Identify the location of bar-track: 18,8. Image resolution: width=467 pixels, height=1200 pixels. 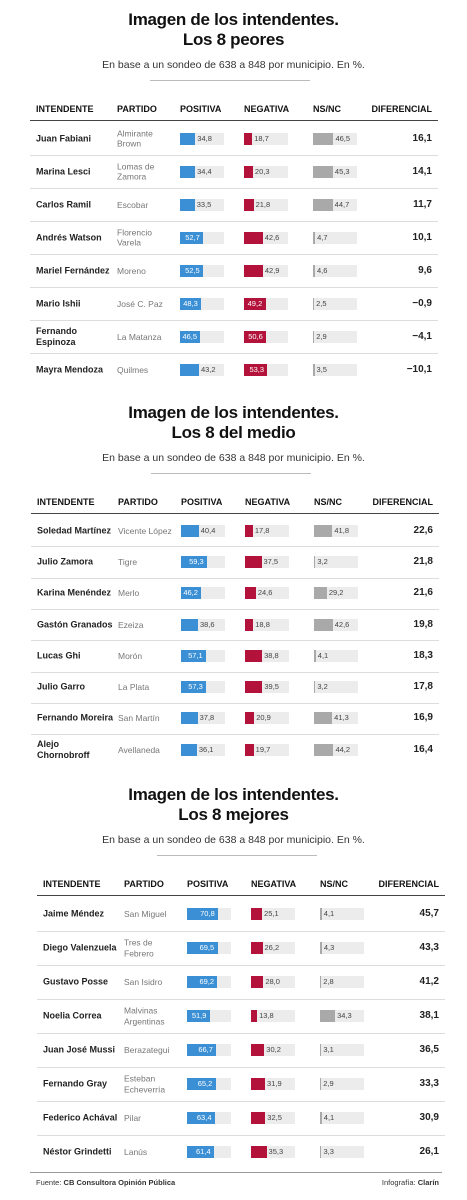
(267, 624).